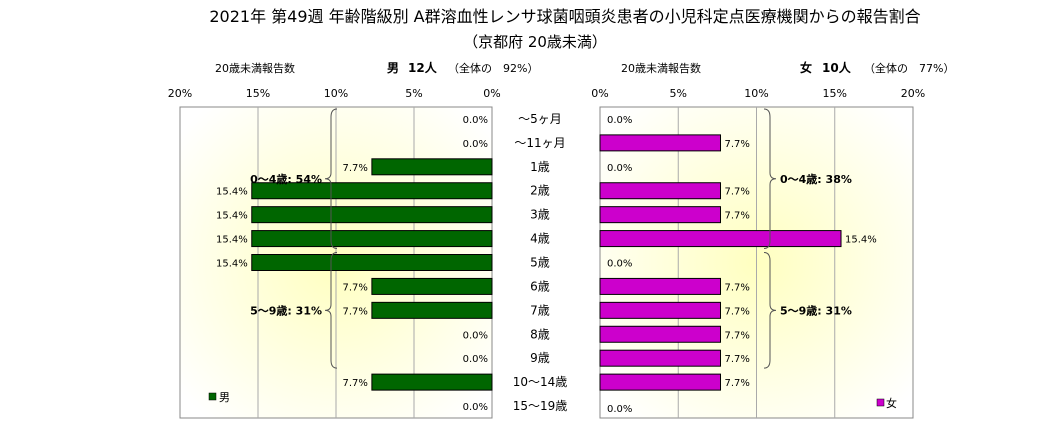  I want to click on age-category-label: 6歳, so click(540, 286).